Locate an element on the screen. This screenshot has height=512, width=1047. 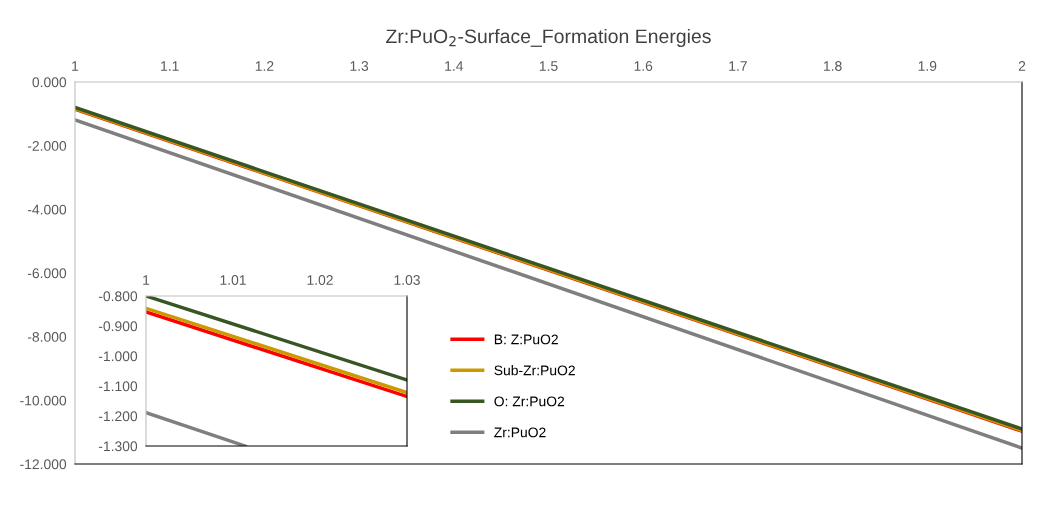
x-tick-label: 1.8 is located at coordinates (833, 66).